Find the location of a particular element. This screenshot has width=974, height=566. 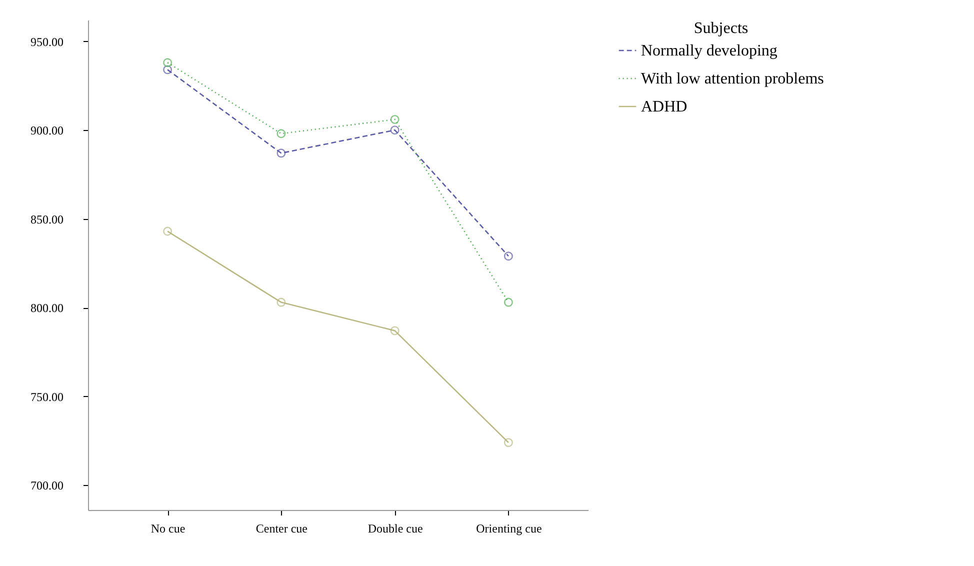

y-tick-label: 900.00 is located at coordinates (47, 131).